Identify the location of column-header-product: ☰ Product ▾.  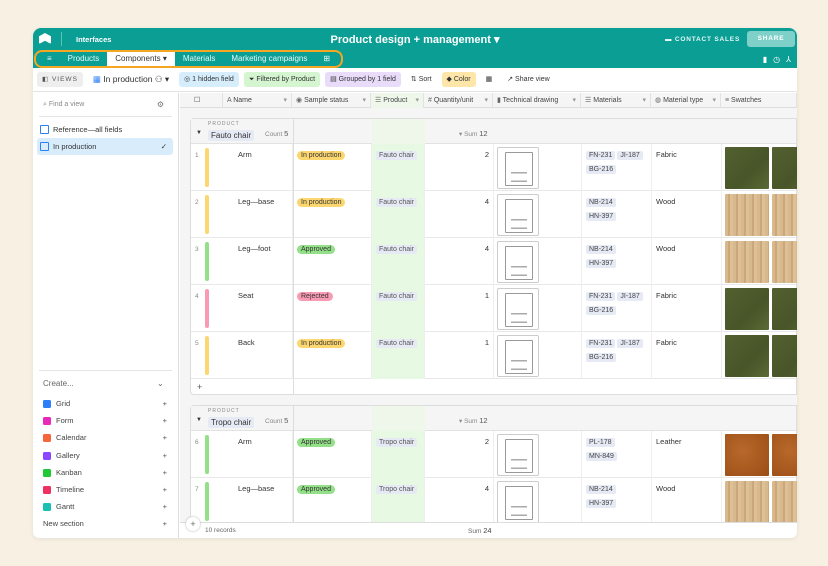
(397, 100).